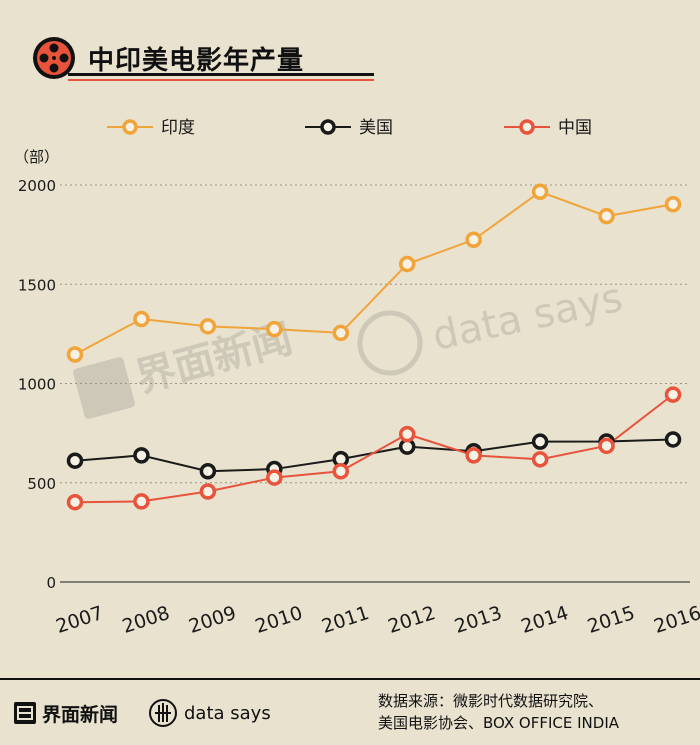  I want to click on y-tick-label: 500, so click(41, 484).